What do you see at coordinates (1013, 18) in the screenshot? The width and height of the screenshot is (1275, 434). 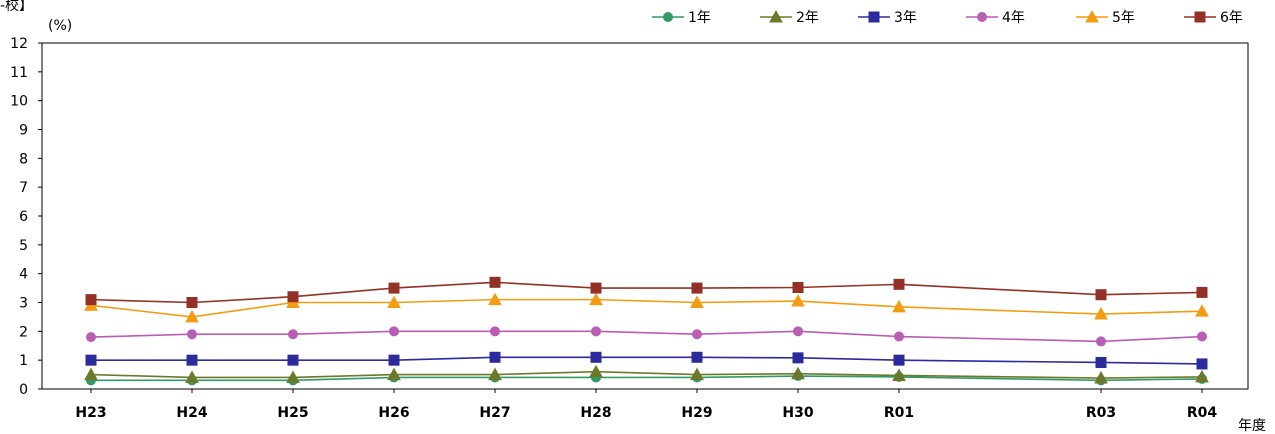 I see `legend-label: 4年` at bounding box center [1013, 18].